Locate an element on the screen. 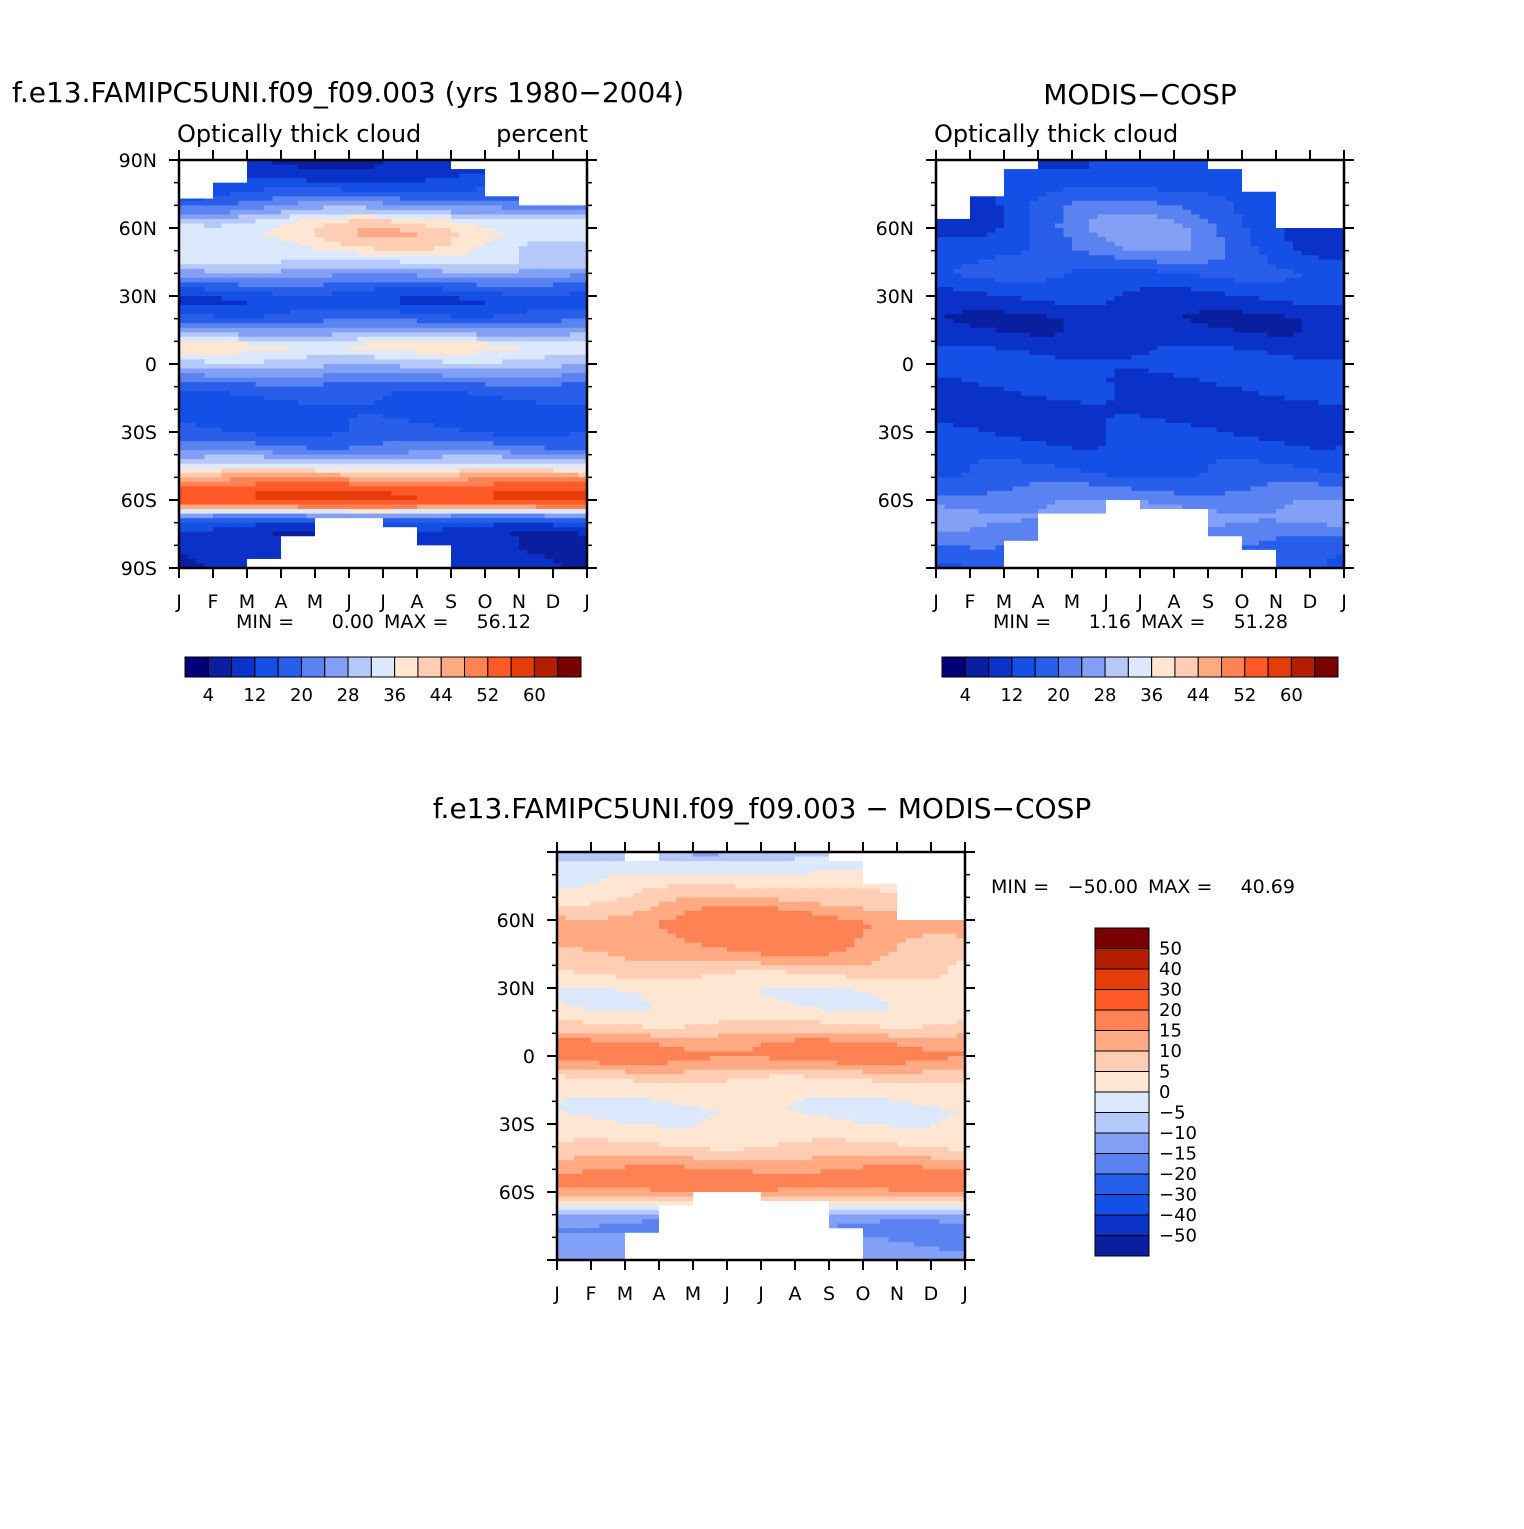 Image resolution: width=1524 pixels, height=1529 pixels. missing-data-region is located at coordinates (264, 563).